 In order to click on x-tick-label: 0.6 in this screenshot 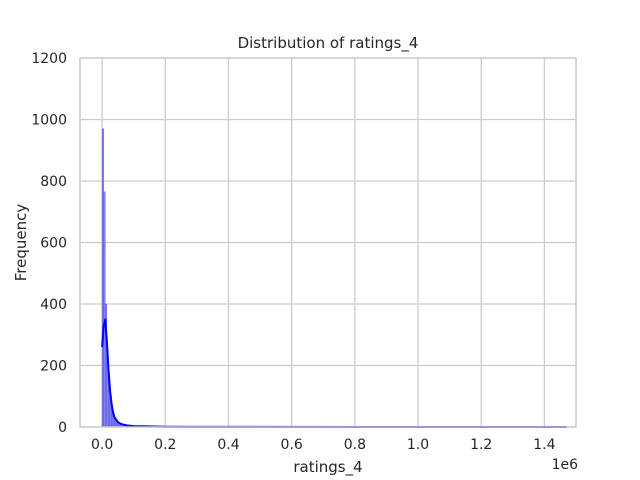, I will do `click(292, 445)`.